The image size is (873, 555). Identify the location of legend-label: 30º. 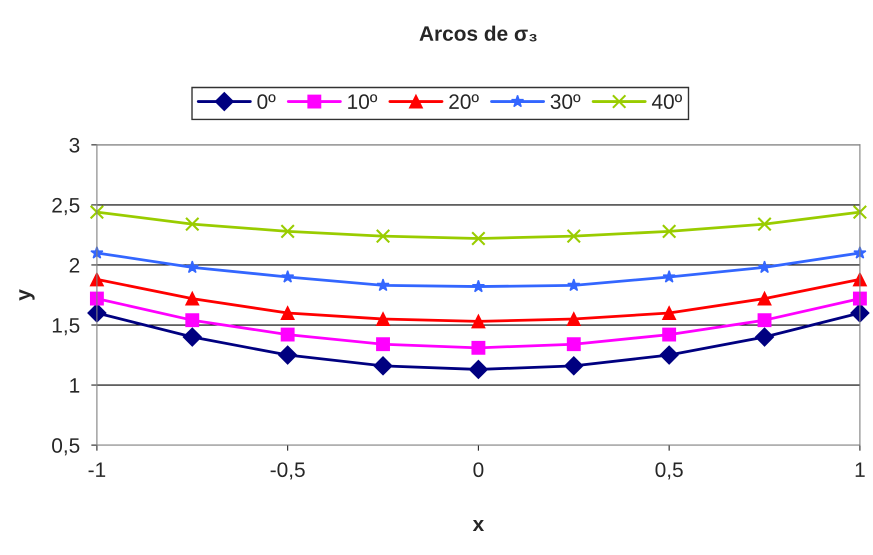
(565, 102).